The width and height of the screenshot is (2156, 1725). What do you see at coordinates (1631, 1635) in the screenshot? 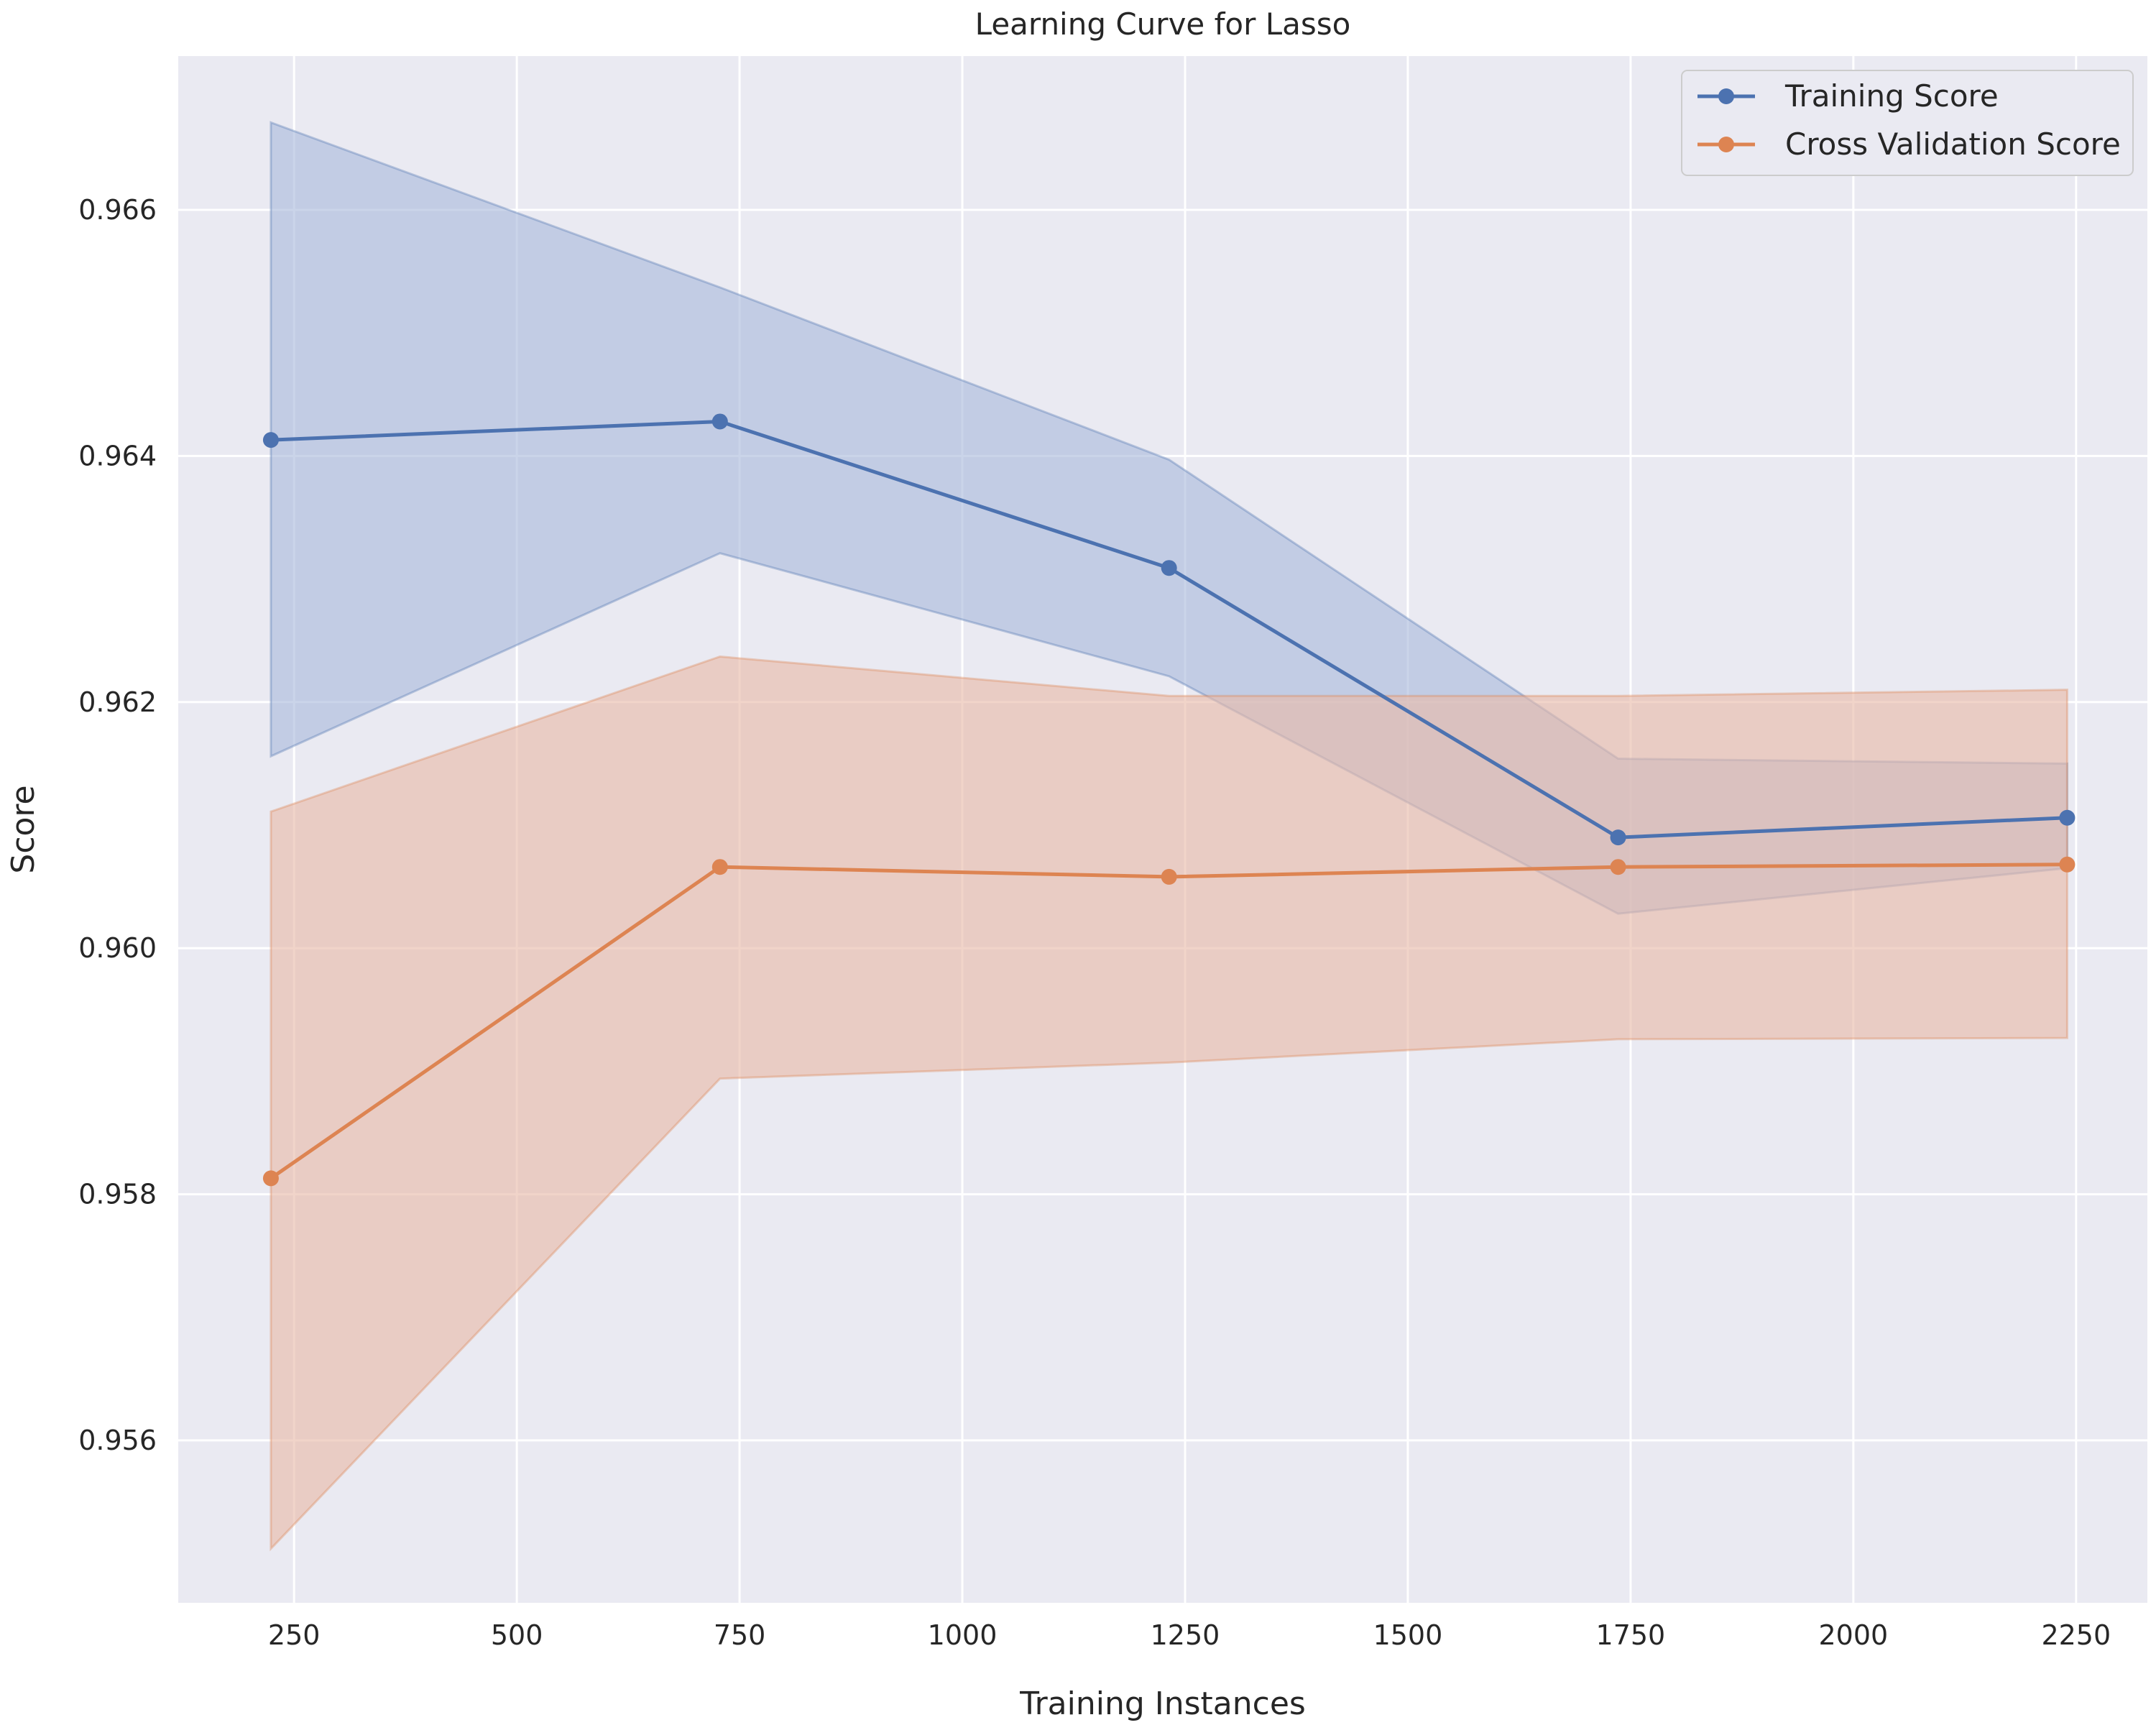
I see `x-tick-label: 1750` at bounding box center [1631, 1635].